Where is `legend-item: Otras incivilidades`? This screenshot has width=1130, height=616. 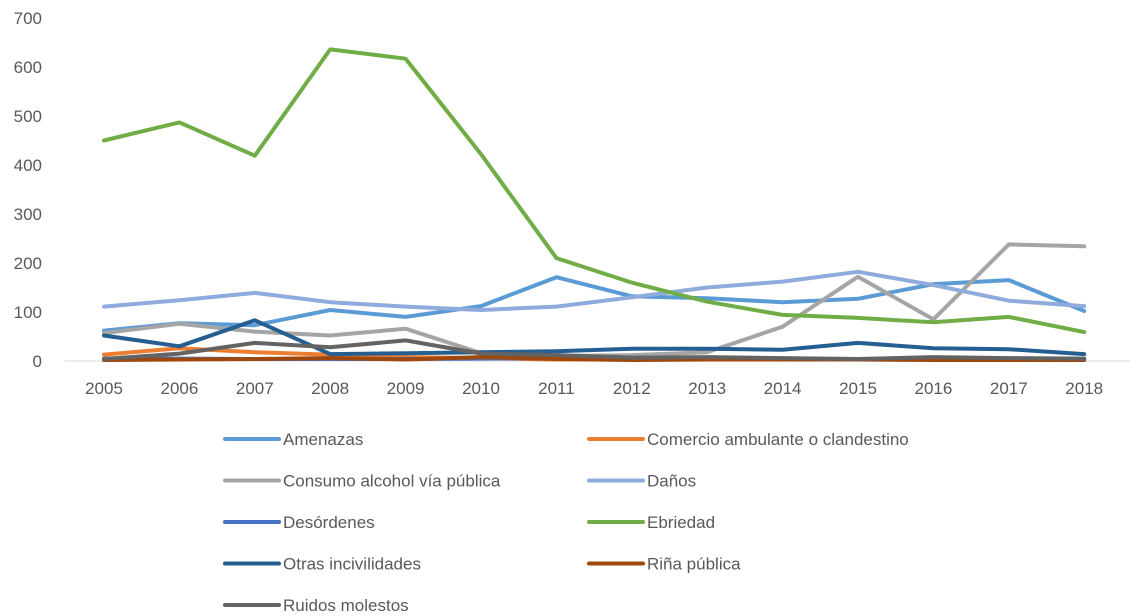
legend-item: Otras incivilidades is located at coordinates (322, 564).